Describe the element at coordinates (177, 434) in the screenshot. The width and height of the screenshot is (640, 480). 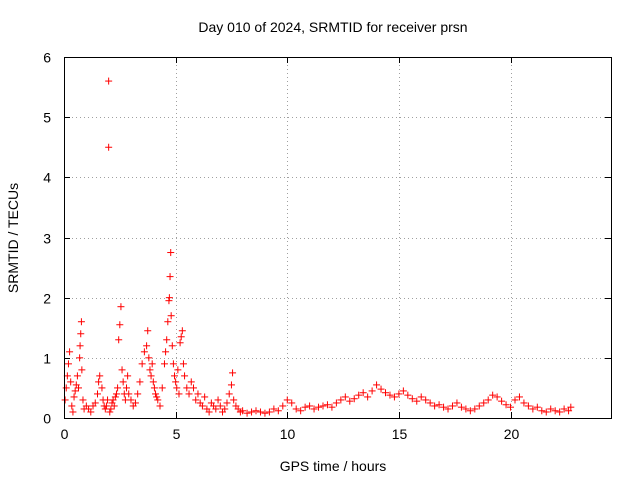
I see `x-tick-label: 5` at that location.